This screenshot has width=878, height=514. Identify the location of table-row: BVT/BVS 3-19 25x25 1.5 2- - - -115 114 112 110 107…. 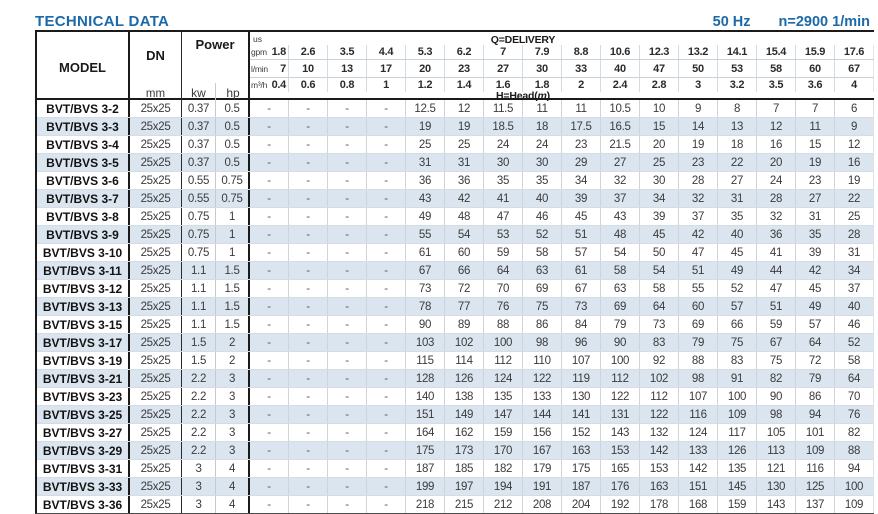
(455, 361).